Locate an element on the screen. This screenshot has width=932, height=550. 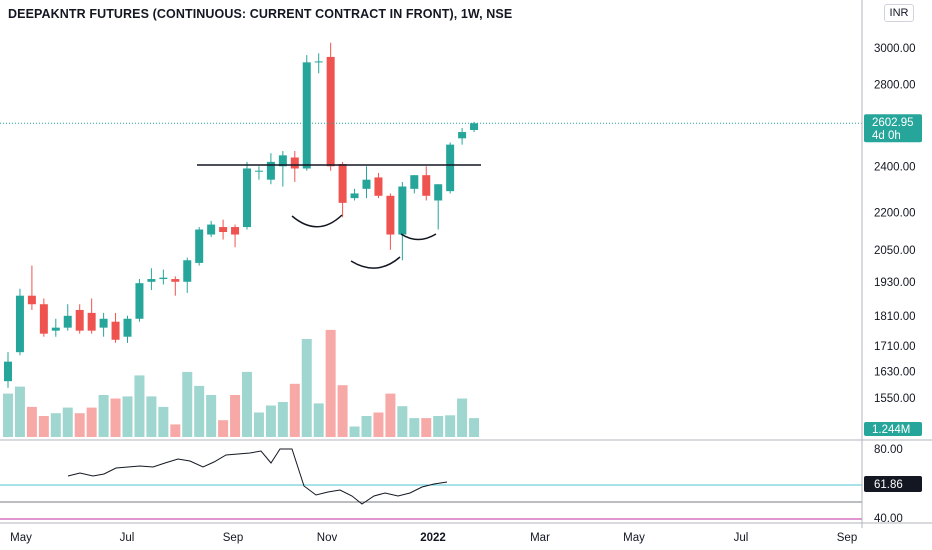
rsi-pane is located at coordinates (431, 484).